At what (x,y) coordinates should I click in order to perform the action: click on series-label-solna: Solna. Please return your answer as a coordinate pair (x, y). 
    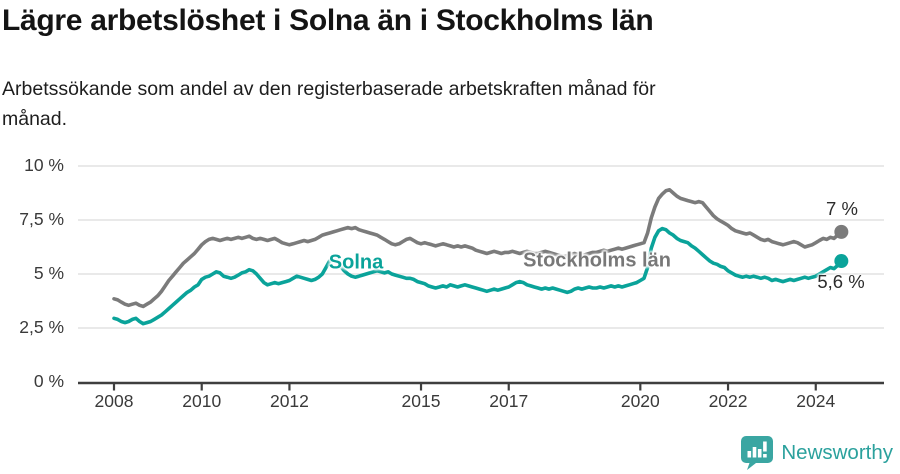
    Looking at the image, I should click on (356, 262).